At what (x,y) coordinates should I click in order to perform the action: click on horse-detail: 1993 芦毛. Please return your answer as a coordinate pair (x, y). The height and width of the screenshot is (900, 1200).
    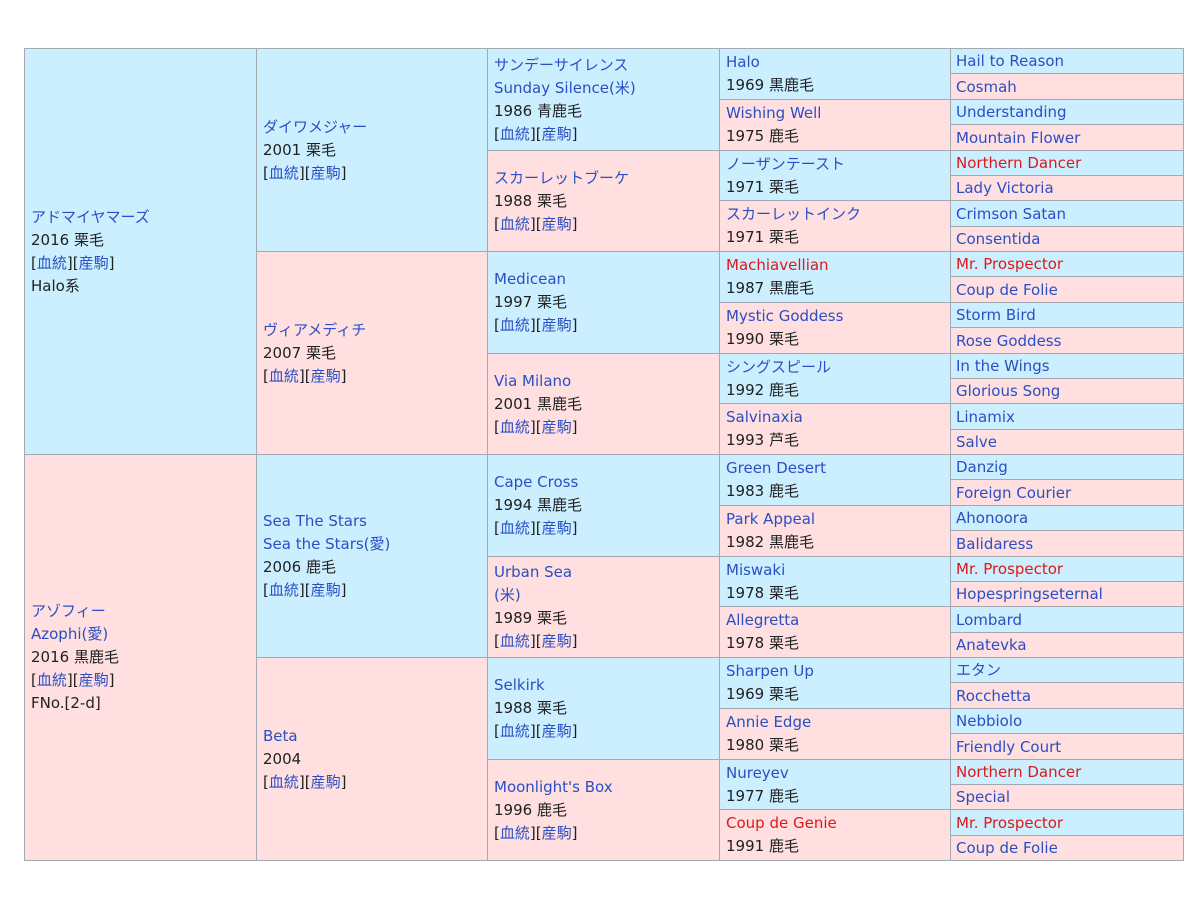
    Looking at the image, I should click on (762, 440).